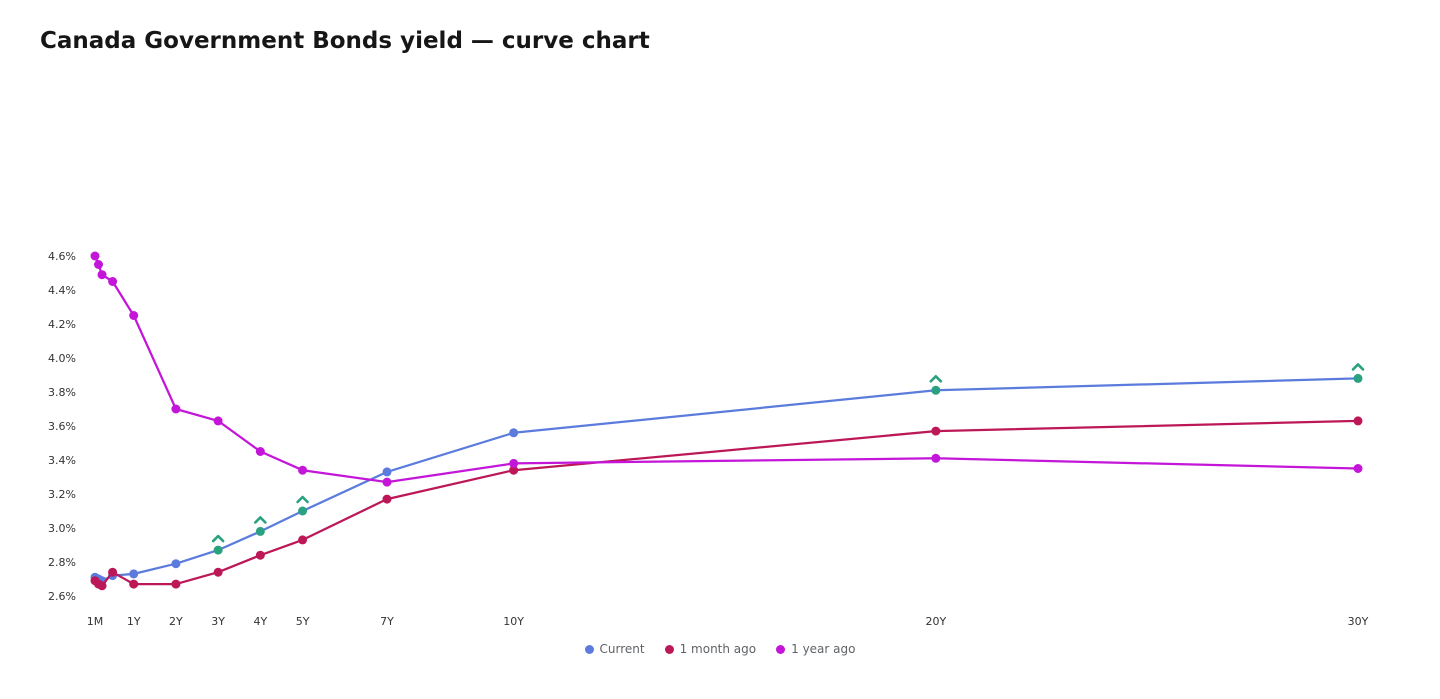 The width and height of the screenshot is (1440, 699). I want to click on x-axis-tick: 20Y, so click(935, 621).